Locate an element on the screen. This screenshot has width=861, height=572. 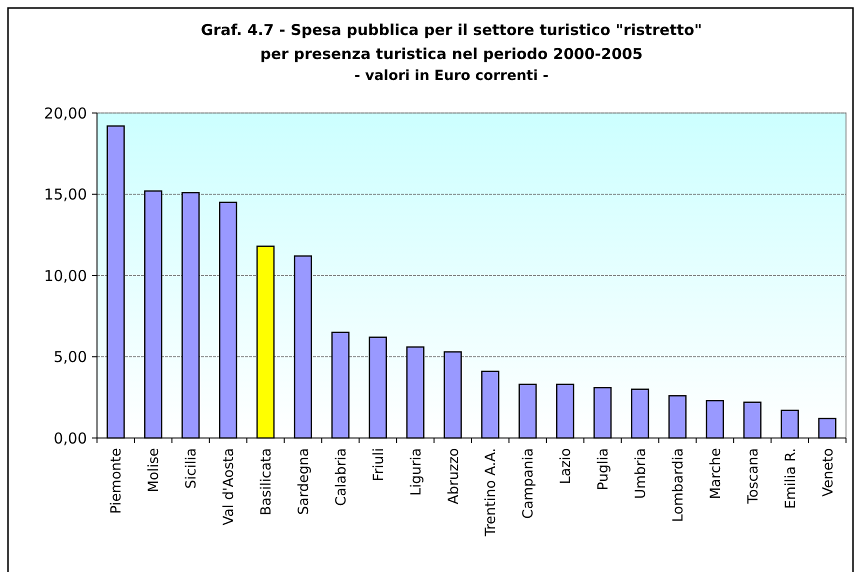
x-tick-label: Umbria is located at coordinates (641, 473).